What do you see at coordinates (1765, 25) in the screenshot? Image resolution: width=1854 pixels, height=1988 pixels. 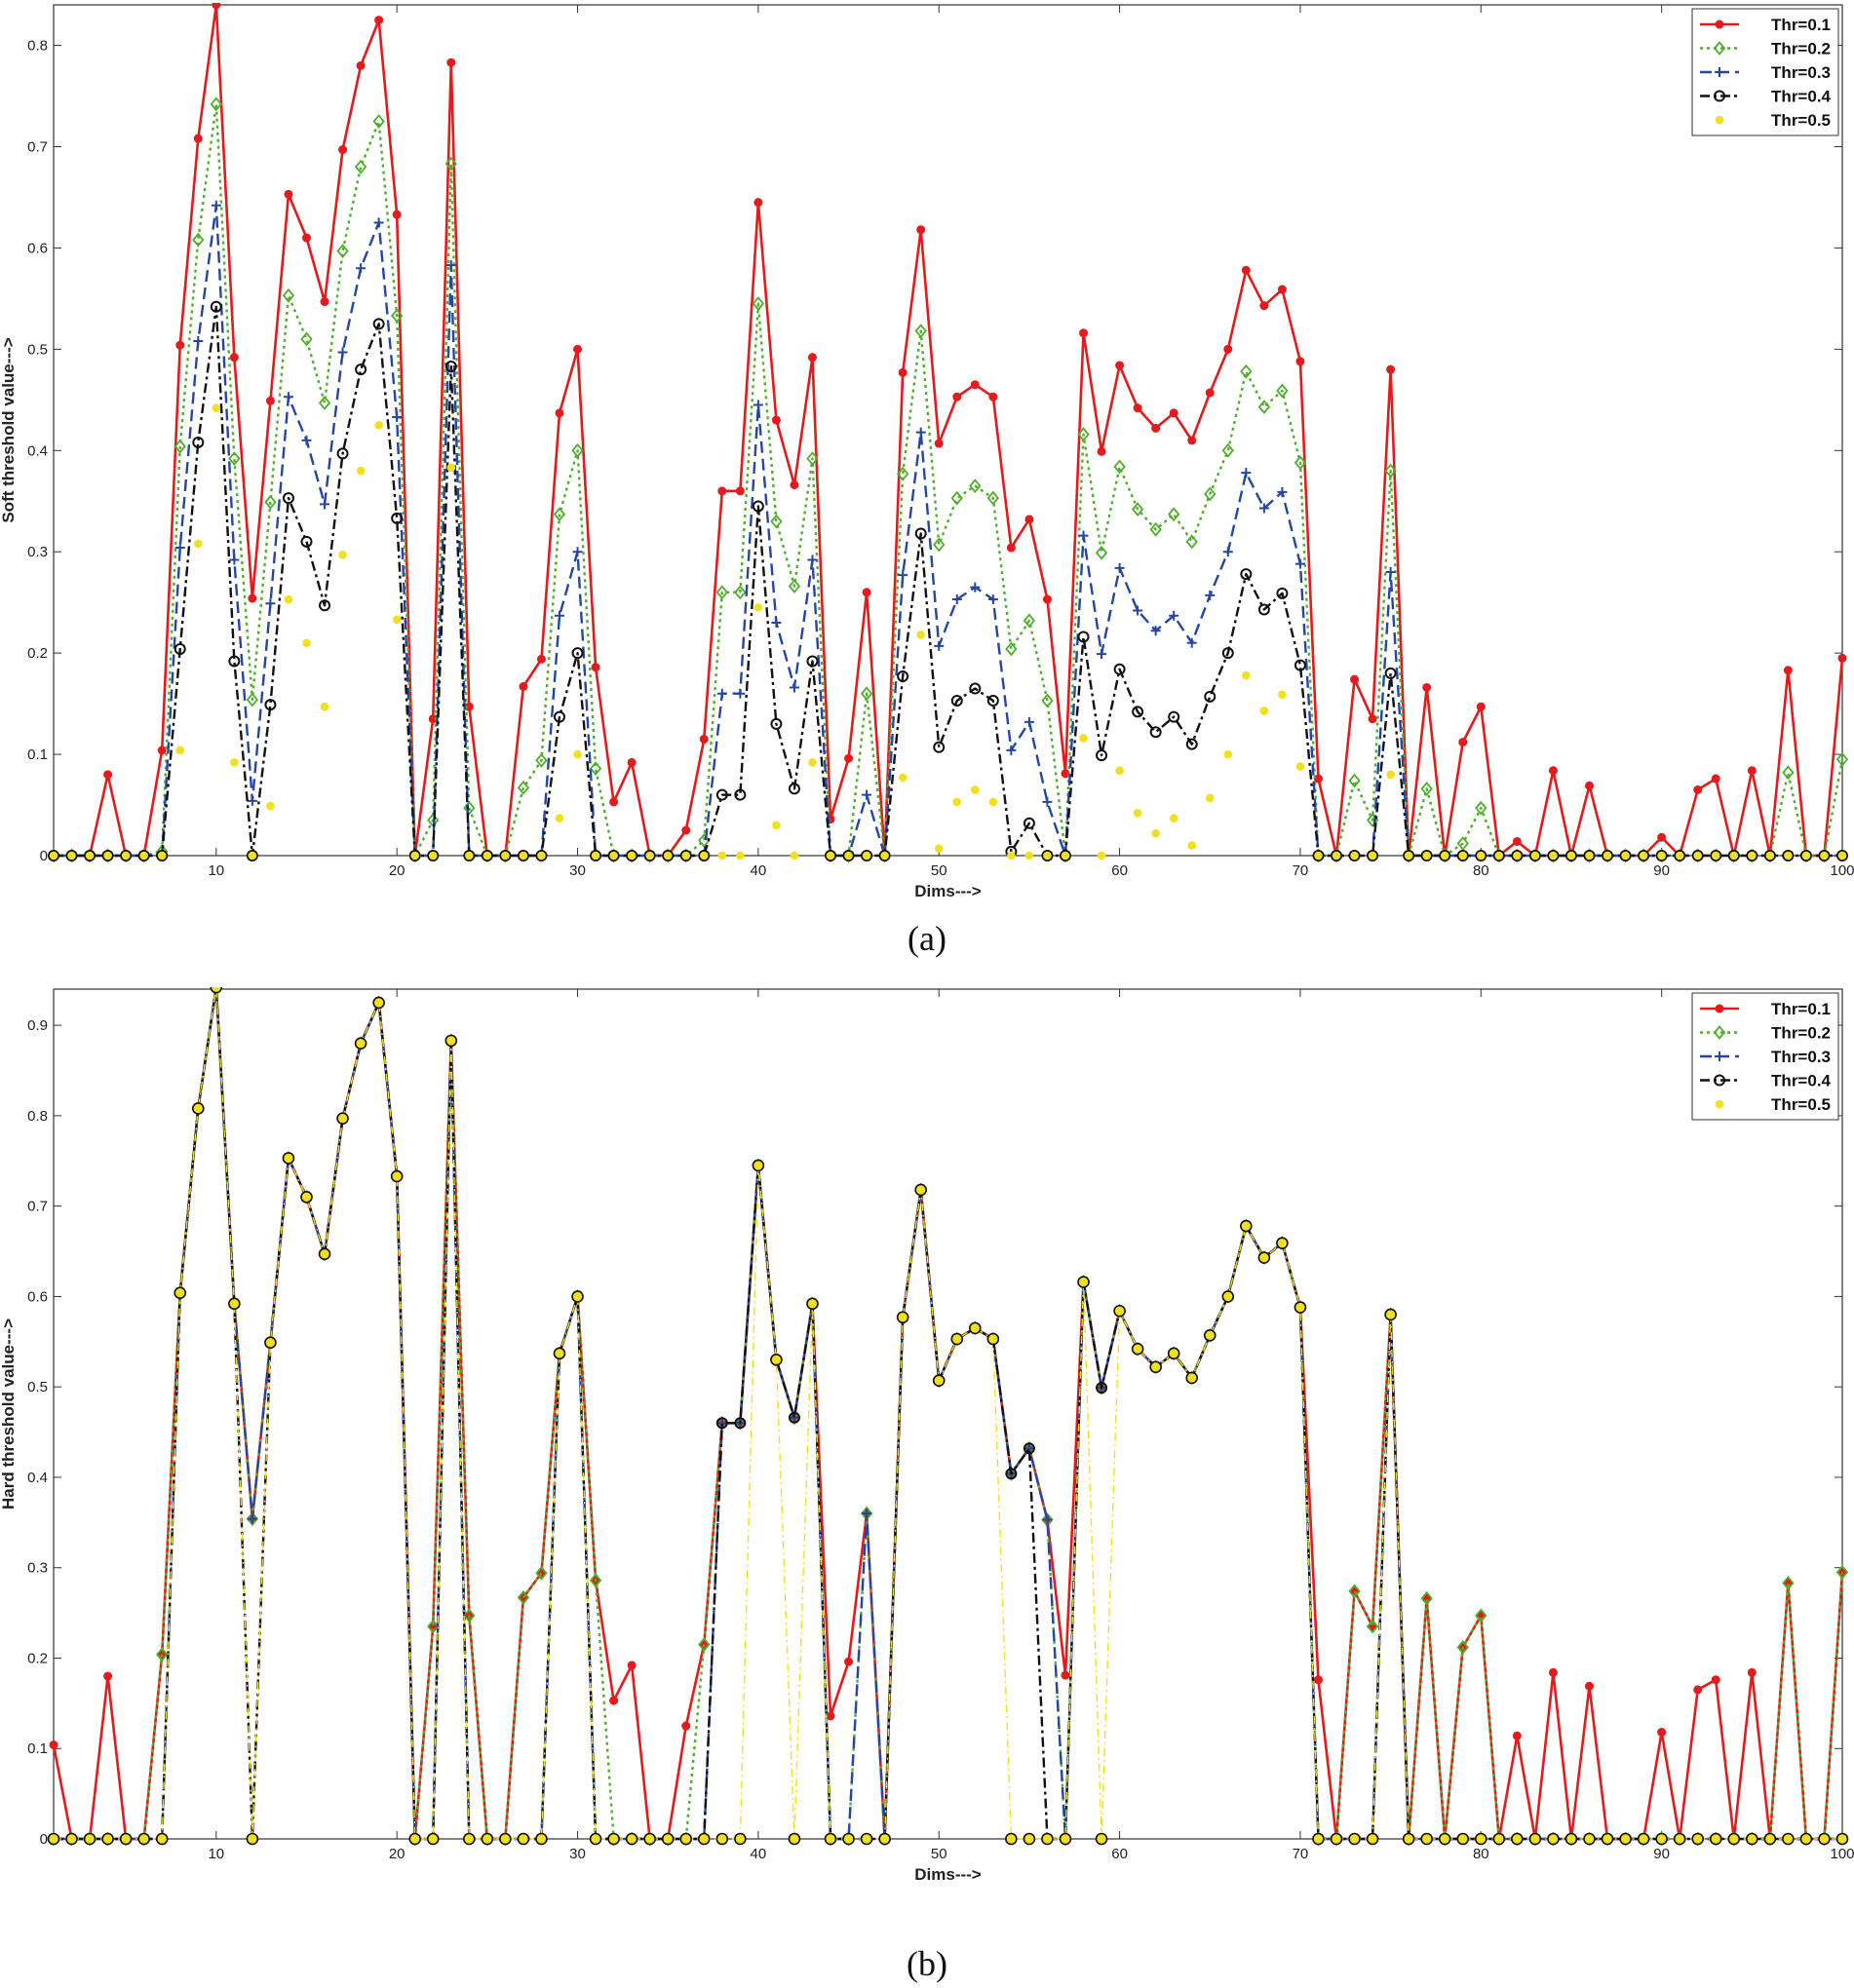 I see `legend-entry-1: Thr=0.1` at bounding box center [1765, 25].